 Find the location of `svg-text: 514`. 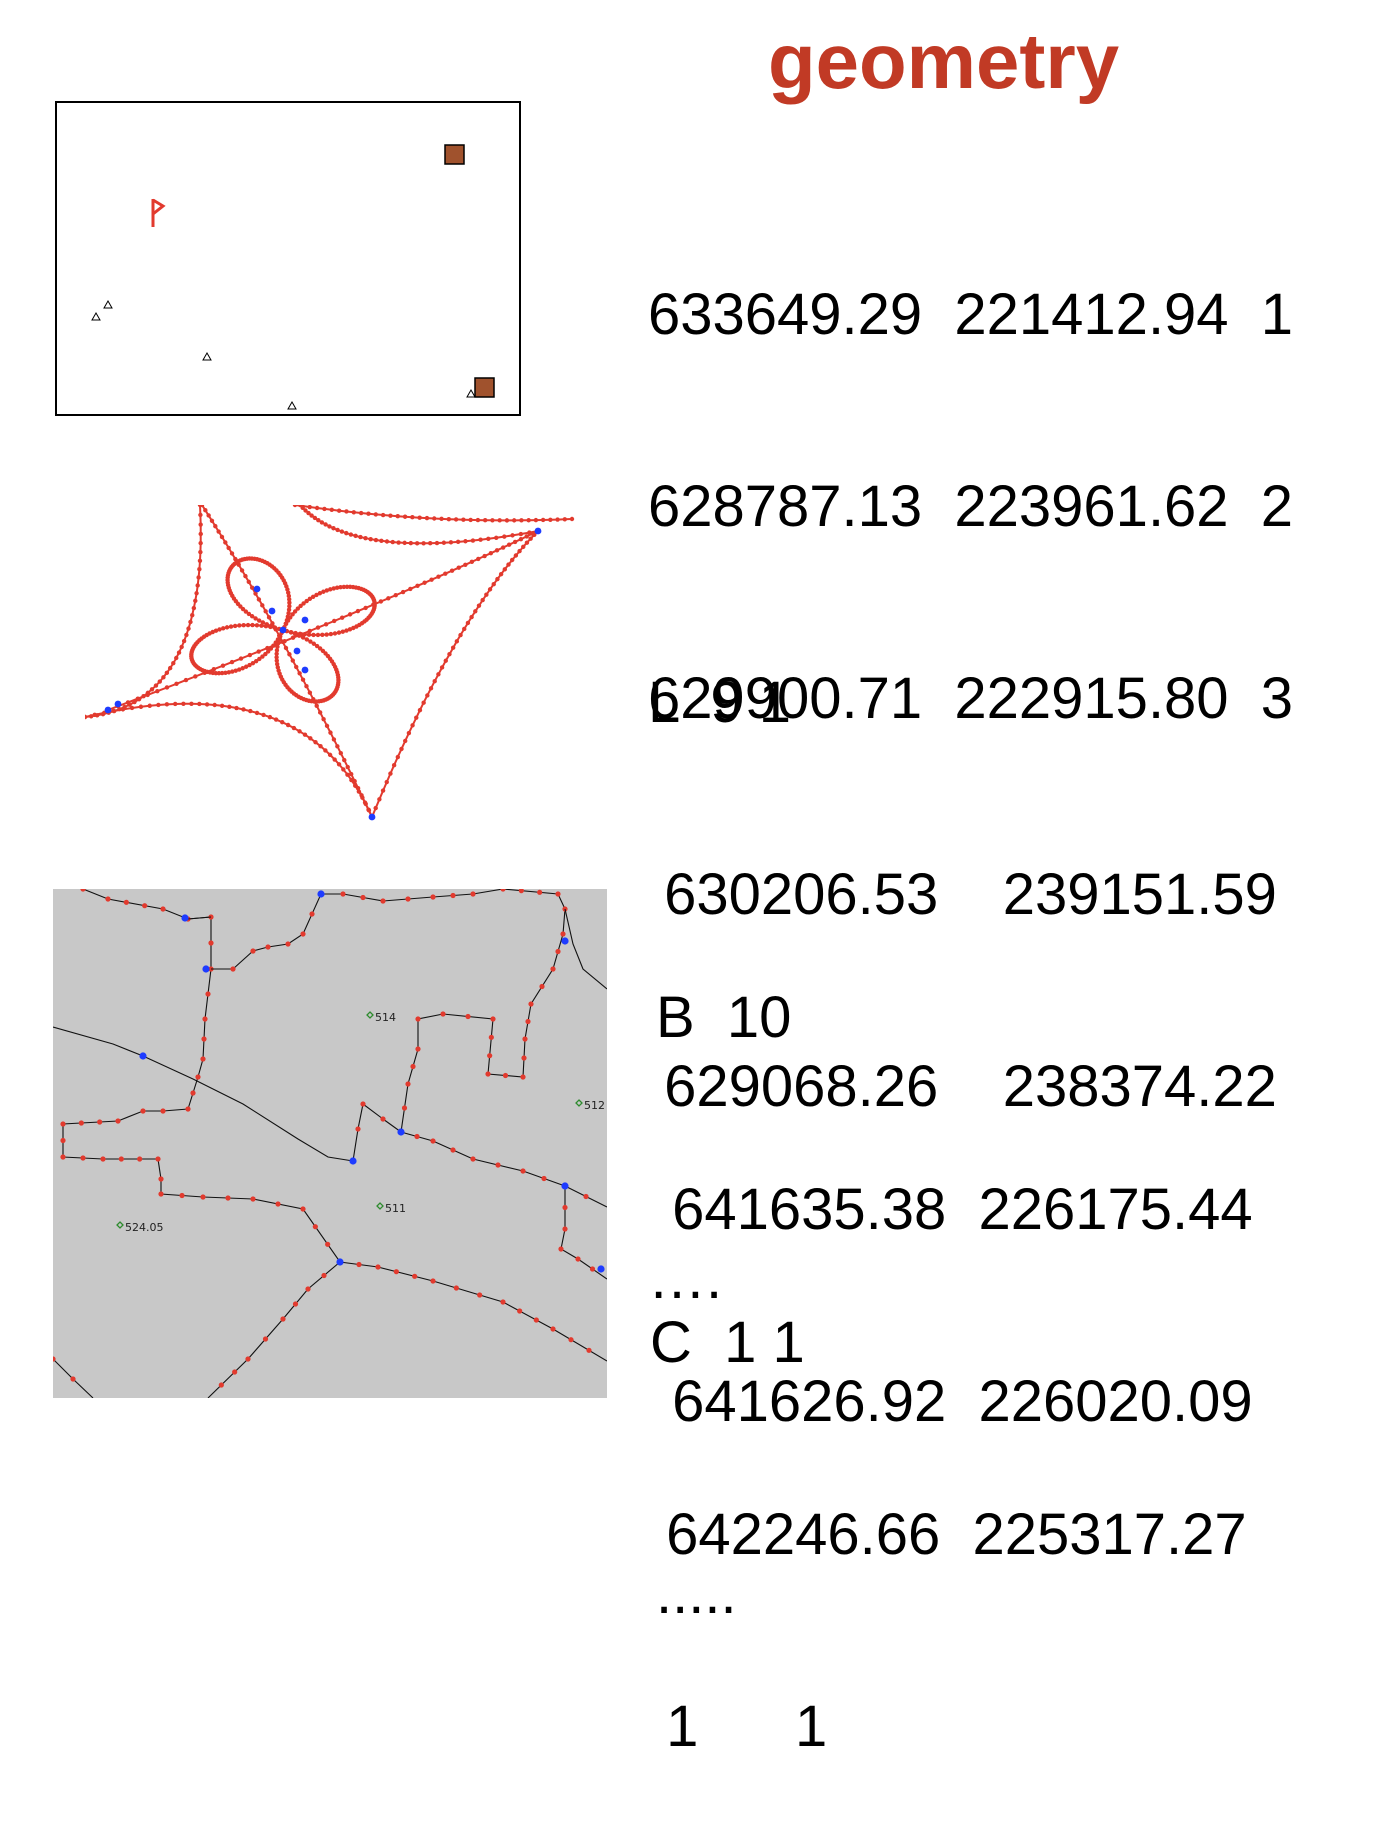

svg-text: 514 is located at coordinates (385, 1017).